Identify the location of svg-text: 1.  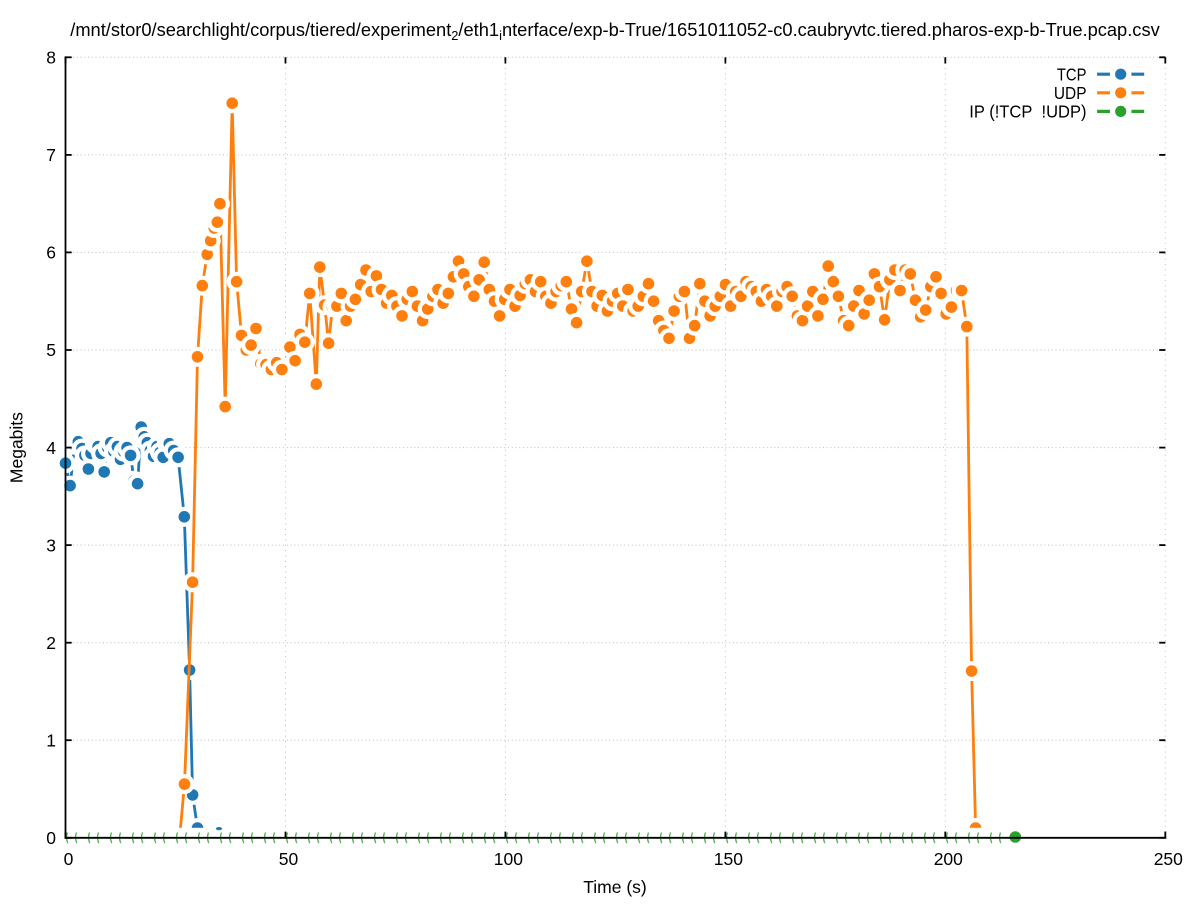
(51, 740).